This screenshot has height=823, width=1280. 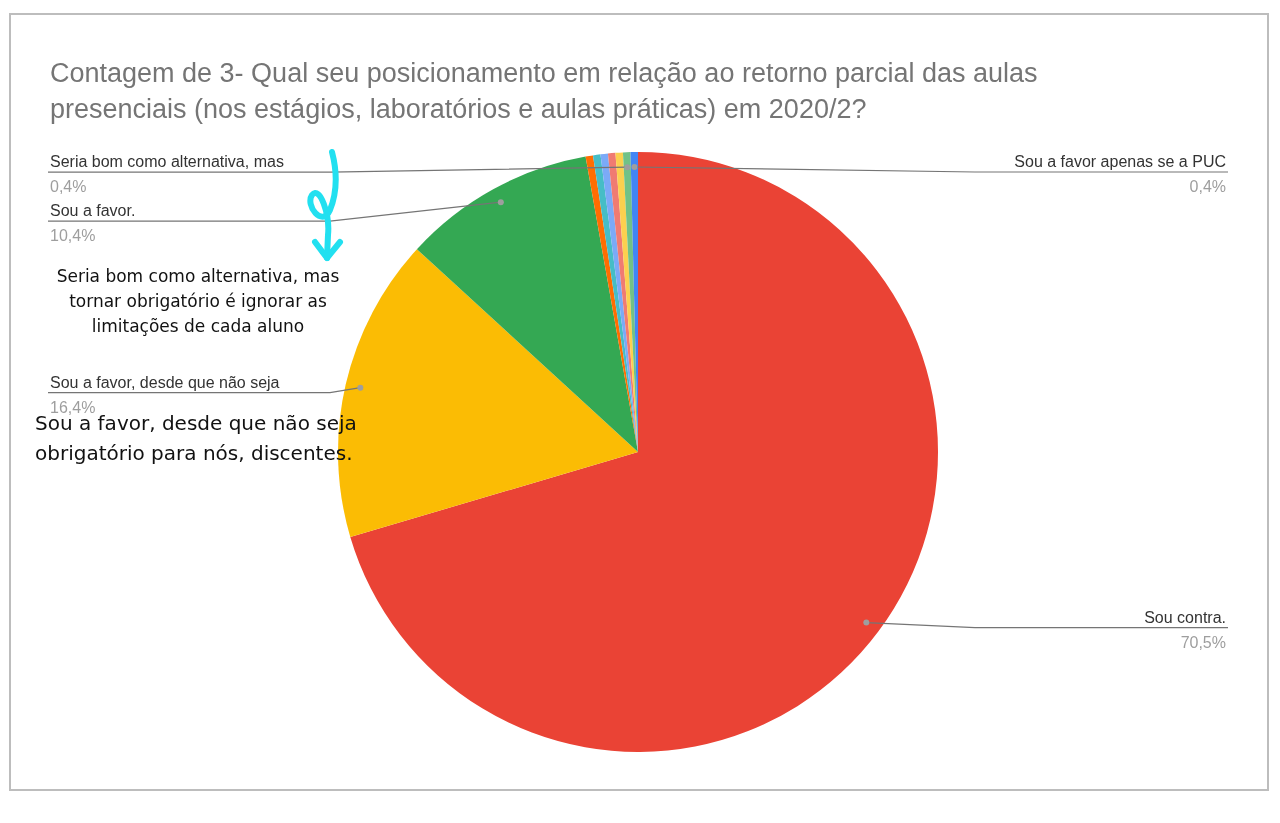 What do you see at coordinates (73, 236) in the screenshot?
I see `data-label: 10,4%` at bounding box center [73, 236].